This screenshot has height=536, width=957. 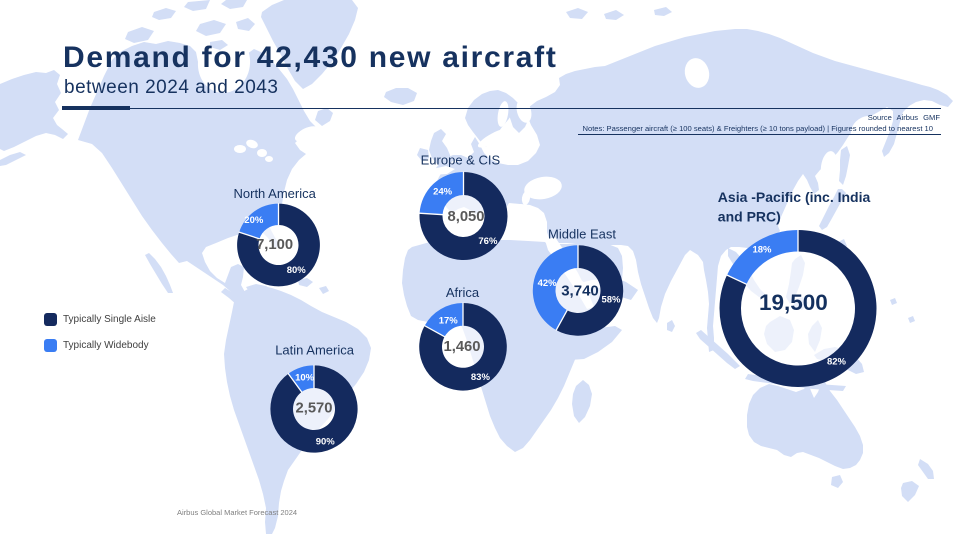 I want to click on svg-text: 18%, so click(x=762, y=250).